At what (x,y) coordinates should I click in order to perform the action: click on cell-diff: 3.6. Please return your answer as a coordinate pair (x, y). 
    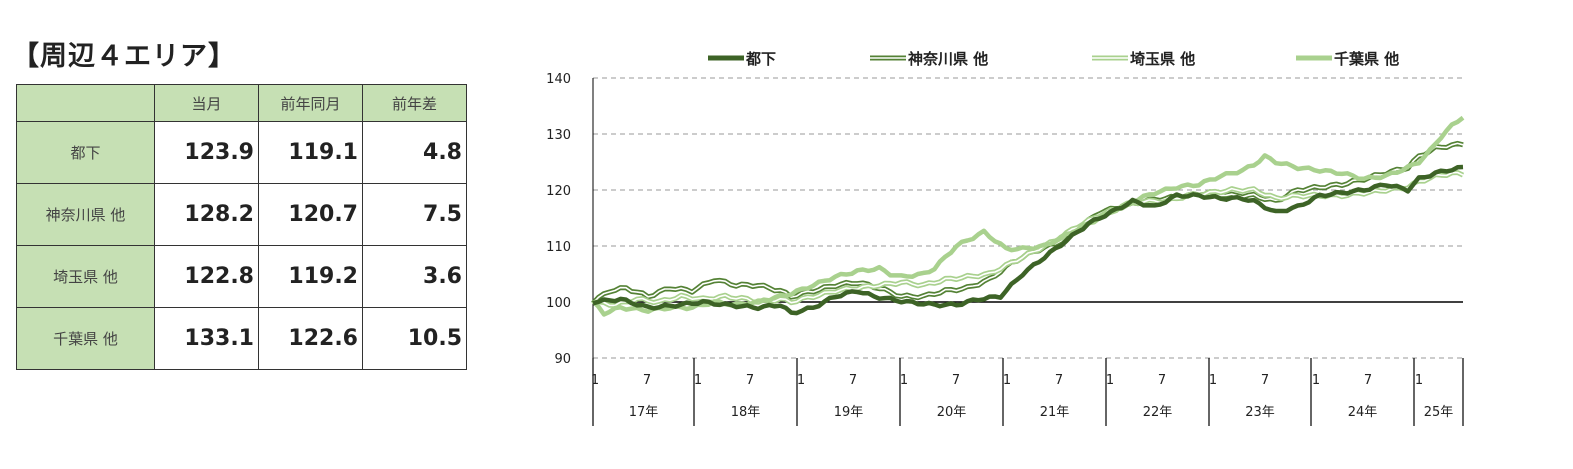
    Looking at the image, I should click on (414, 276).